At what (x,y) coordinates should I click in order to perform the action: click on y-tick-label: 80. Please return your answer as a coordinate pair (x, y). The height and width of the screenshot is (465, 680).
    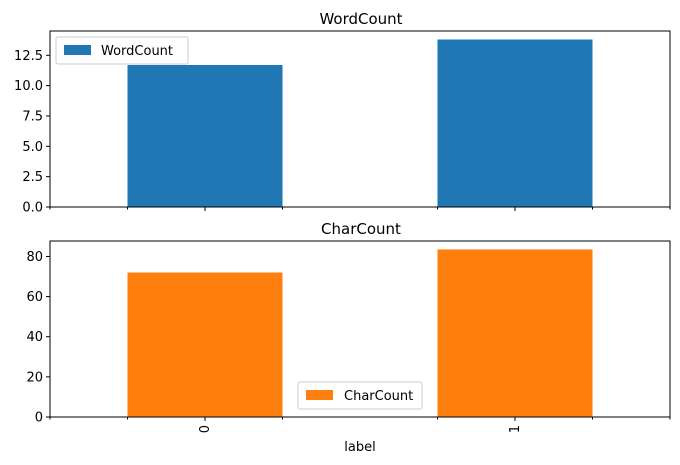
    Looking at the image, I should click on (34, 257).